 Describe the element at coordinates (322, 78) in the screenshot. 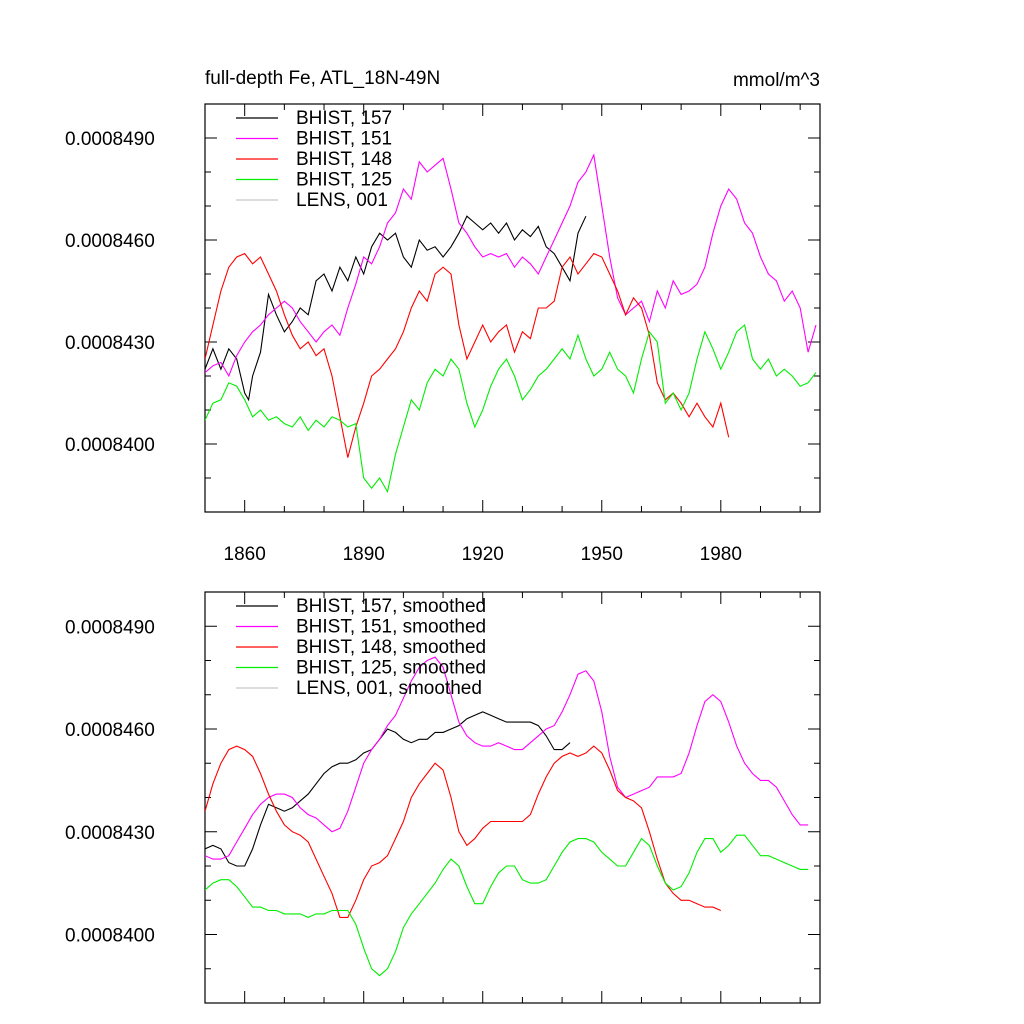

I see `chart-title: full-depth Fe, ATL_18N-49N` at that location.